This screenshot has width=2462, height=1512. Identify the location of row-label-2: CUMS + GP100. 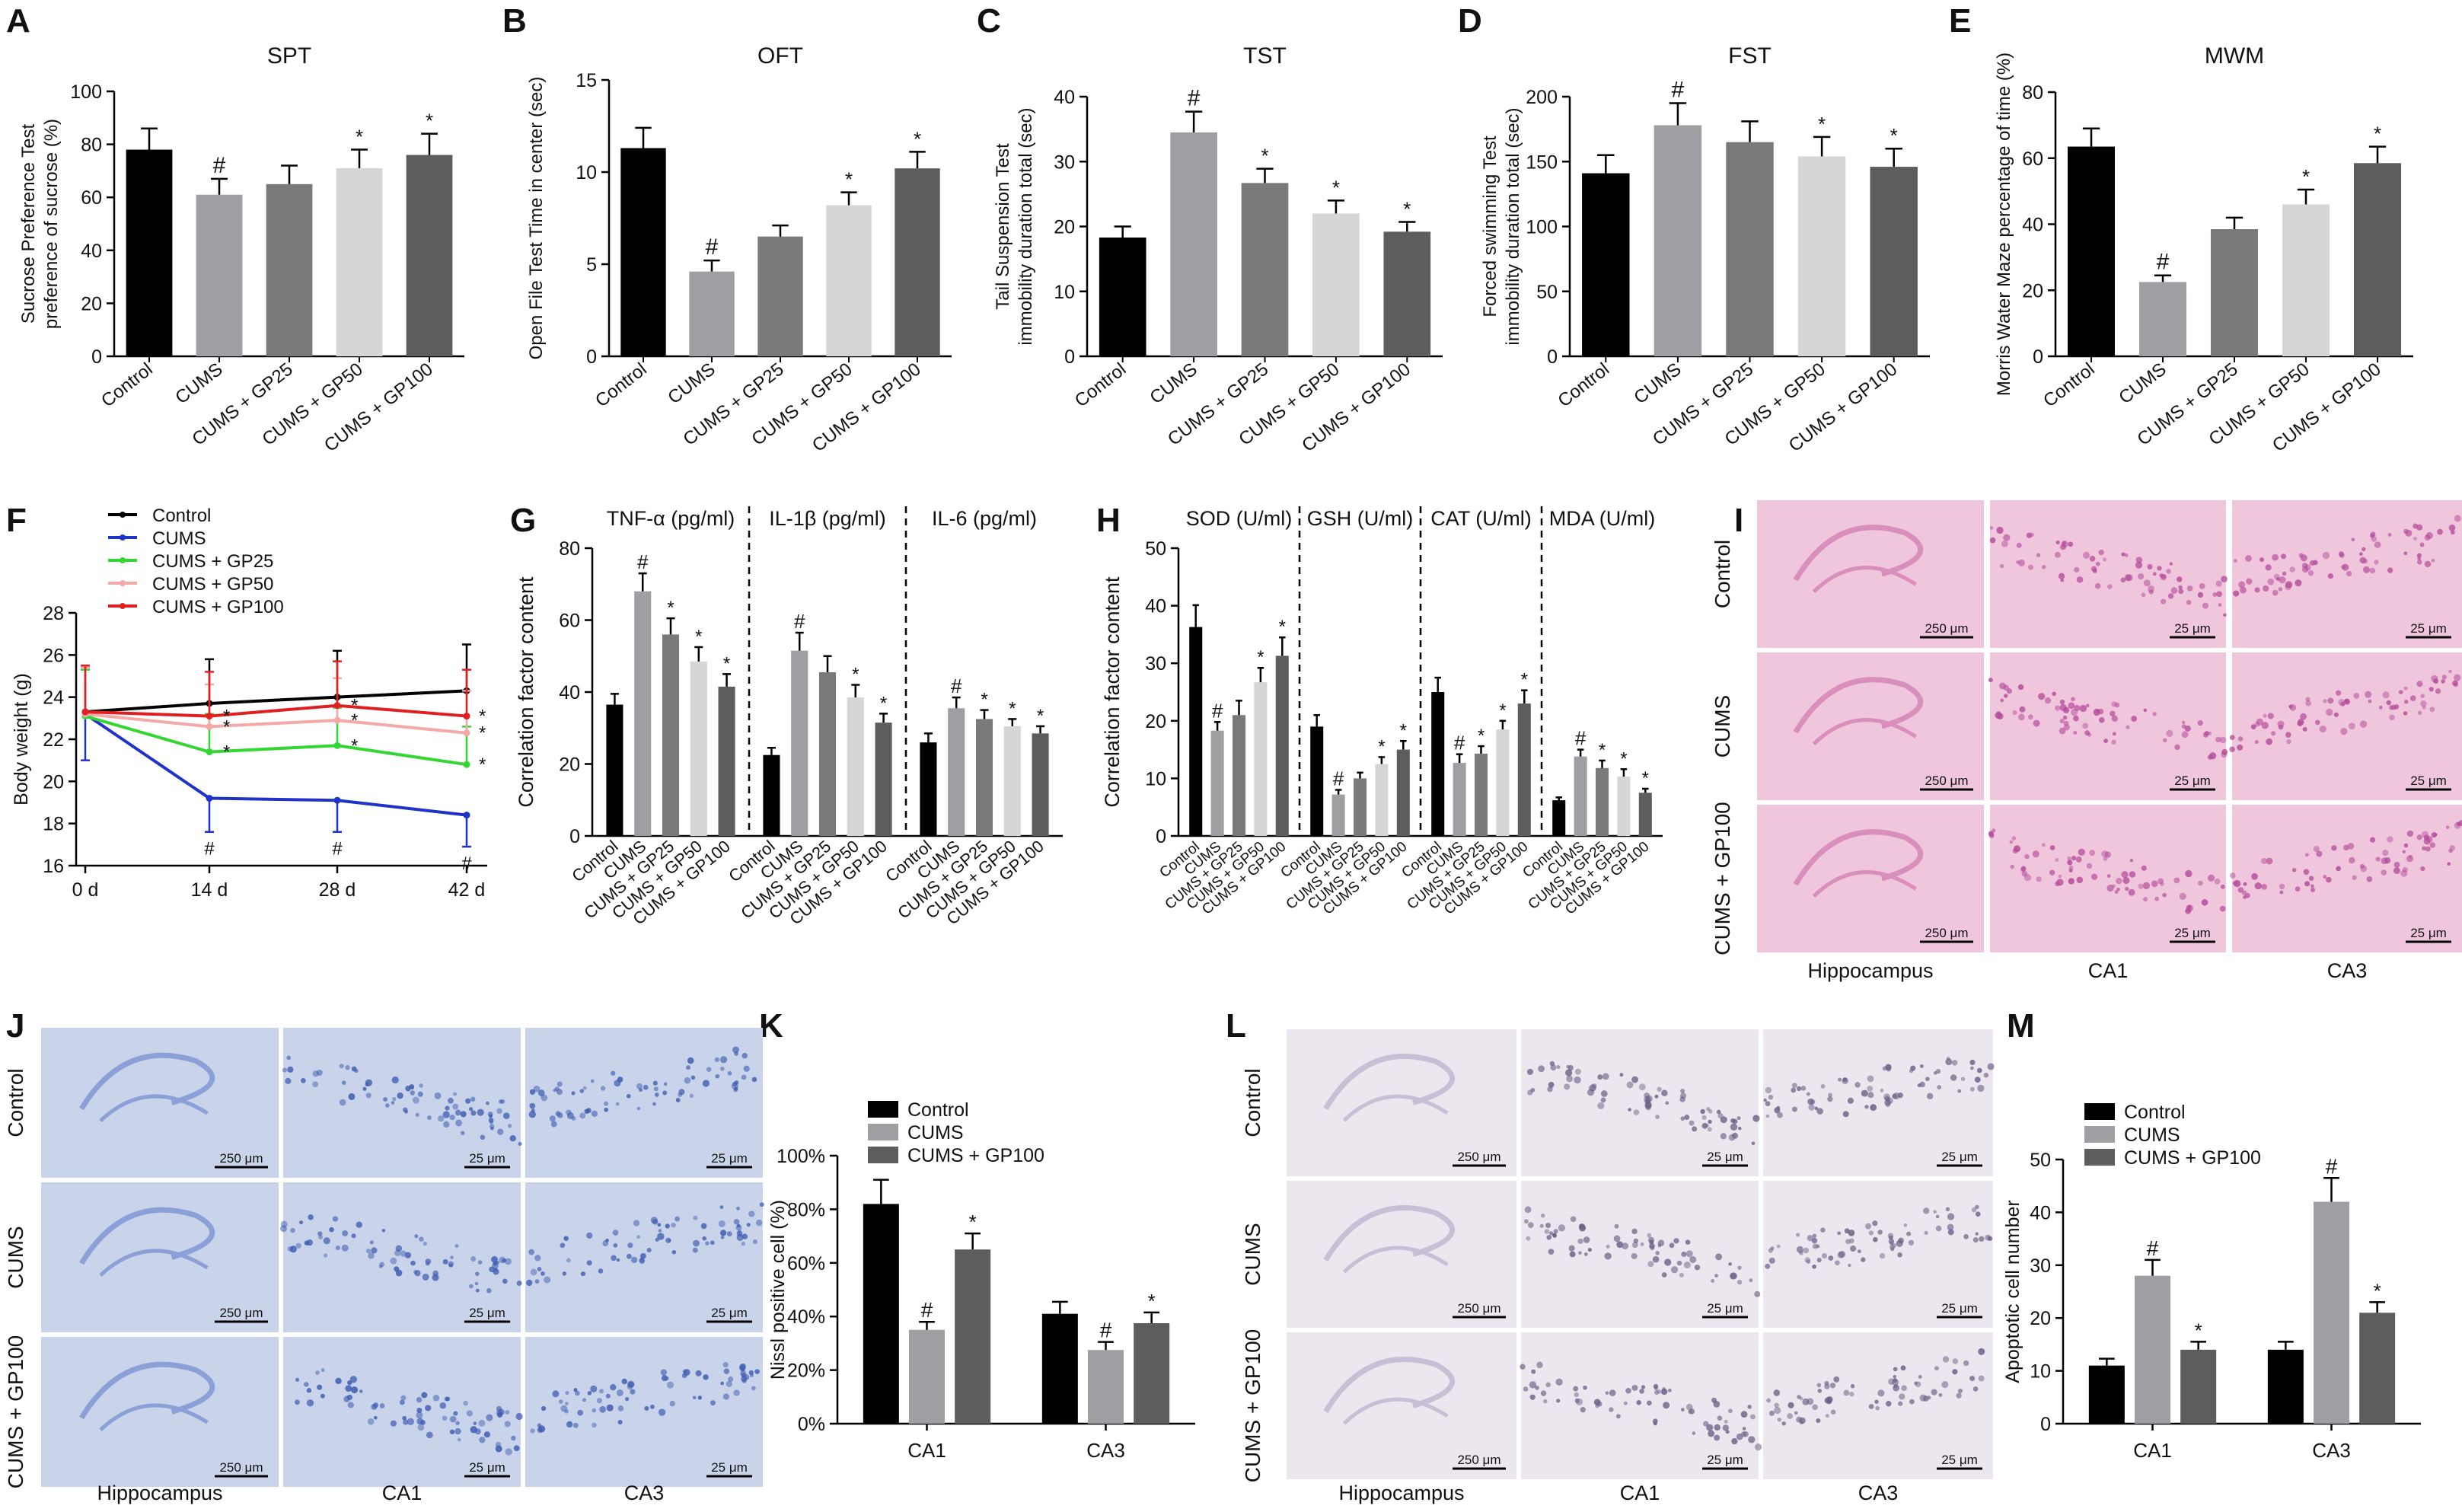
(1252, 1406).